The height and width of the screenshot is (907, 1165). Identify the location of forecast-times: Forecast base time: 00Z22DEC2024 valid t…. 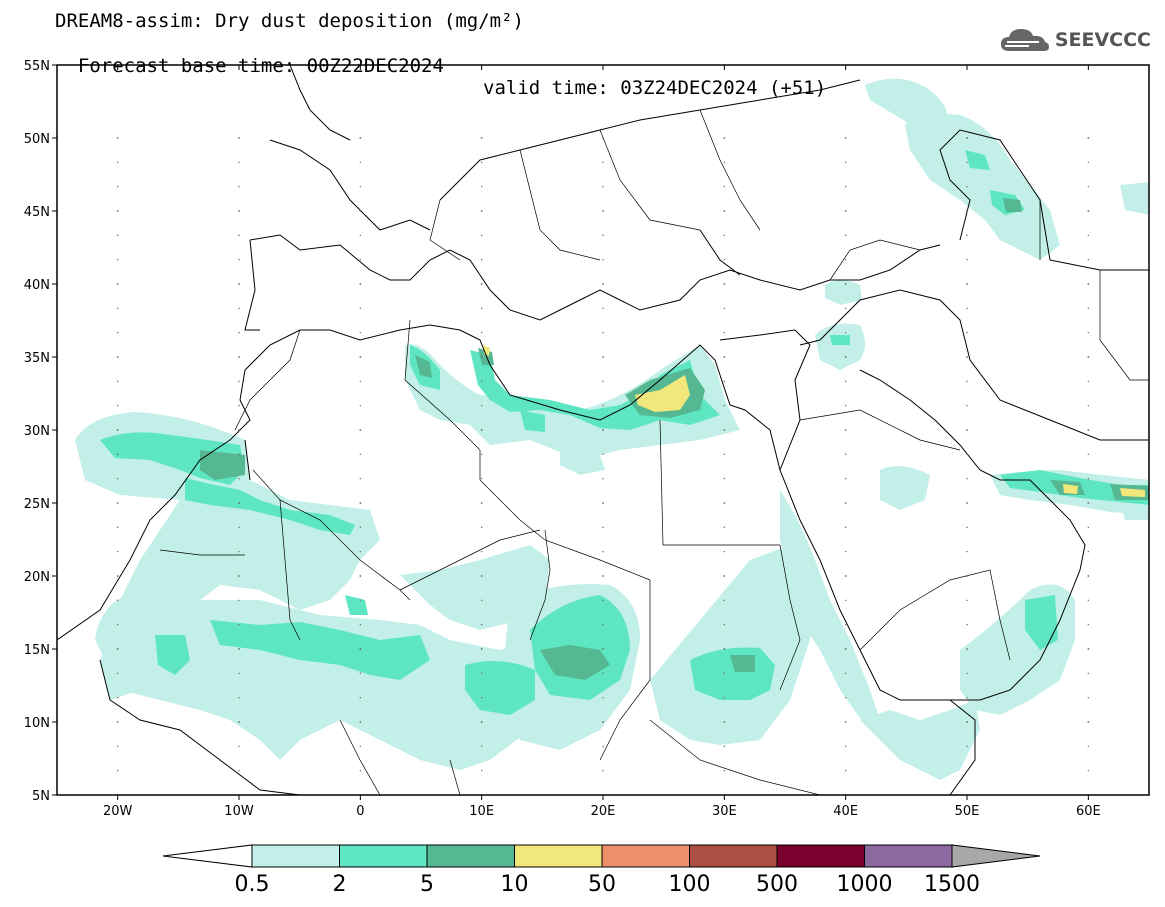
(440, 66).